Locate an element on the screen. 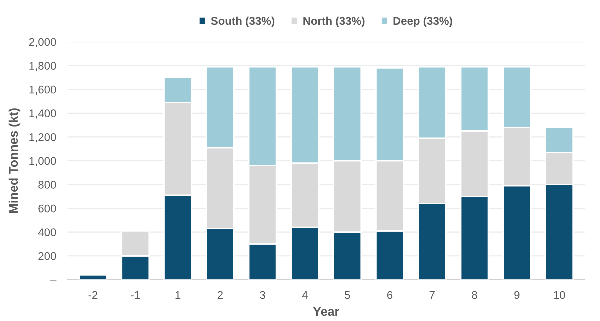 The height and width of the screenshot is (321, 600). y-tick-label: 400 is located at coordinates (47, 232).